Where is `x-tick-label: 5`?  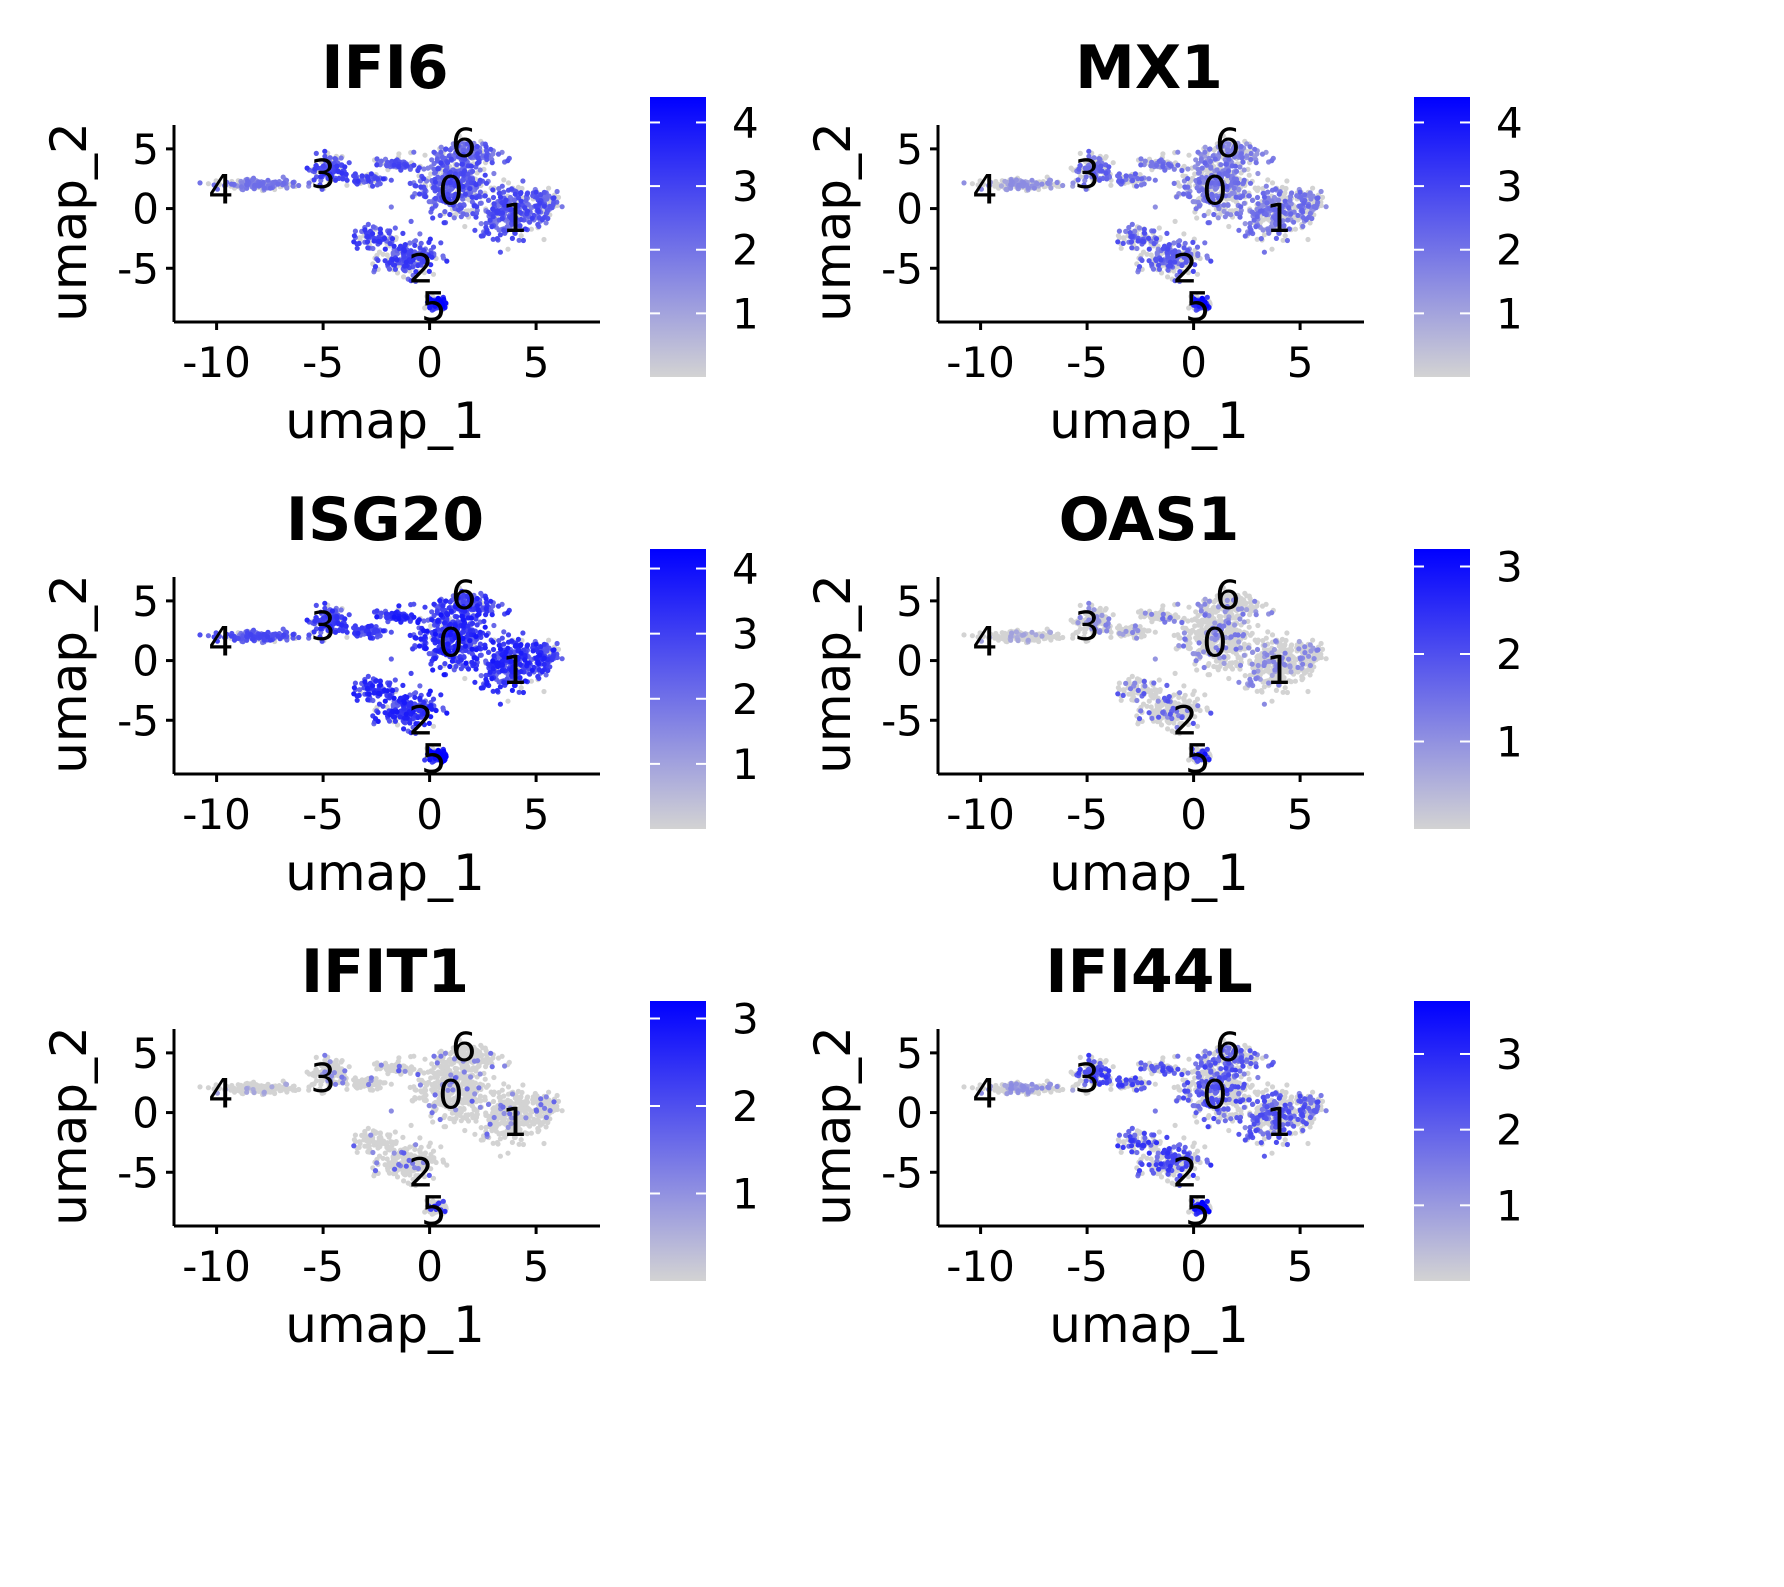 x-tick-label: 5 is located at coordinates (536, 362).